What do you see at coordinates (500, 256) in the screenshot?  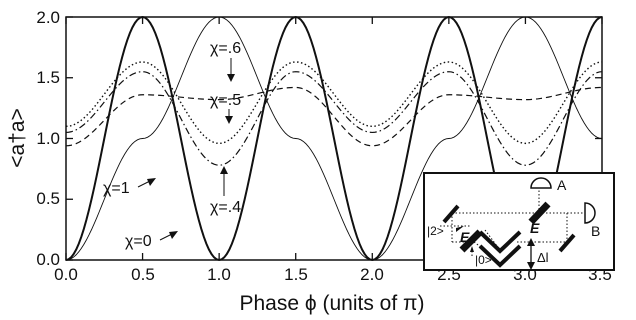 I see `delay-mirror-lower` at bounding box center [500, 256].